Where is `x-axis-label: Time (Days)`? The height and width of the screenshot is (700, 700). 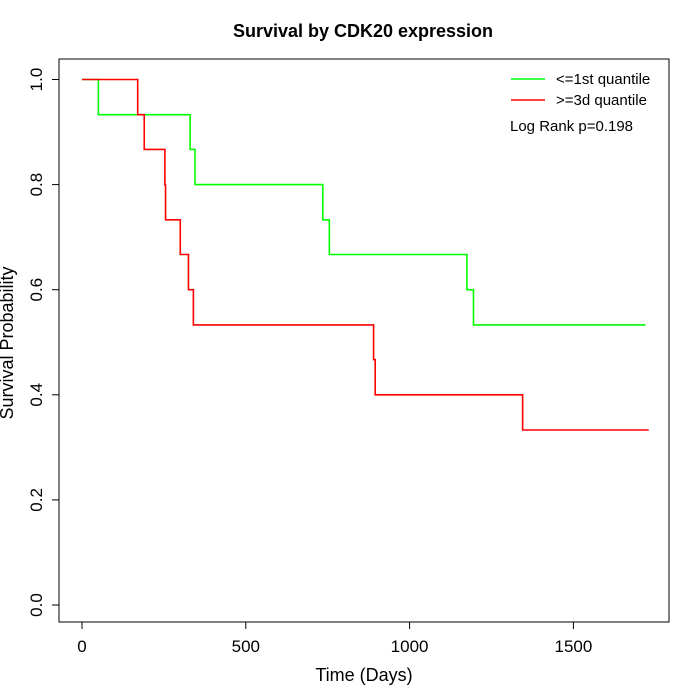 x-axis-label: Time (Days) is located at coordinates (363, 675).